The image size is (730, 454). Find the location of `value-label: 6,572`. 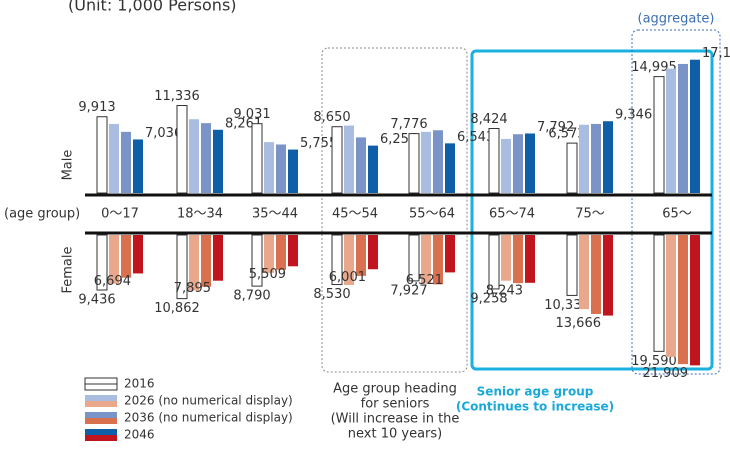

value-label: 6,572 is located at coordinates (566, 134).